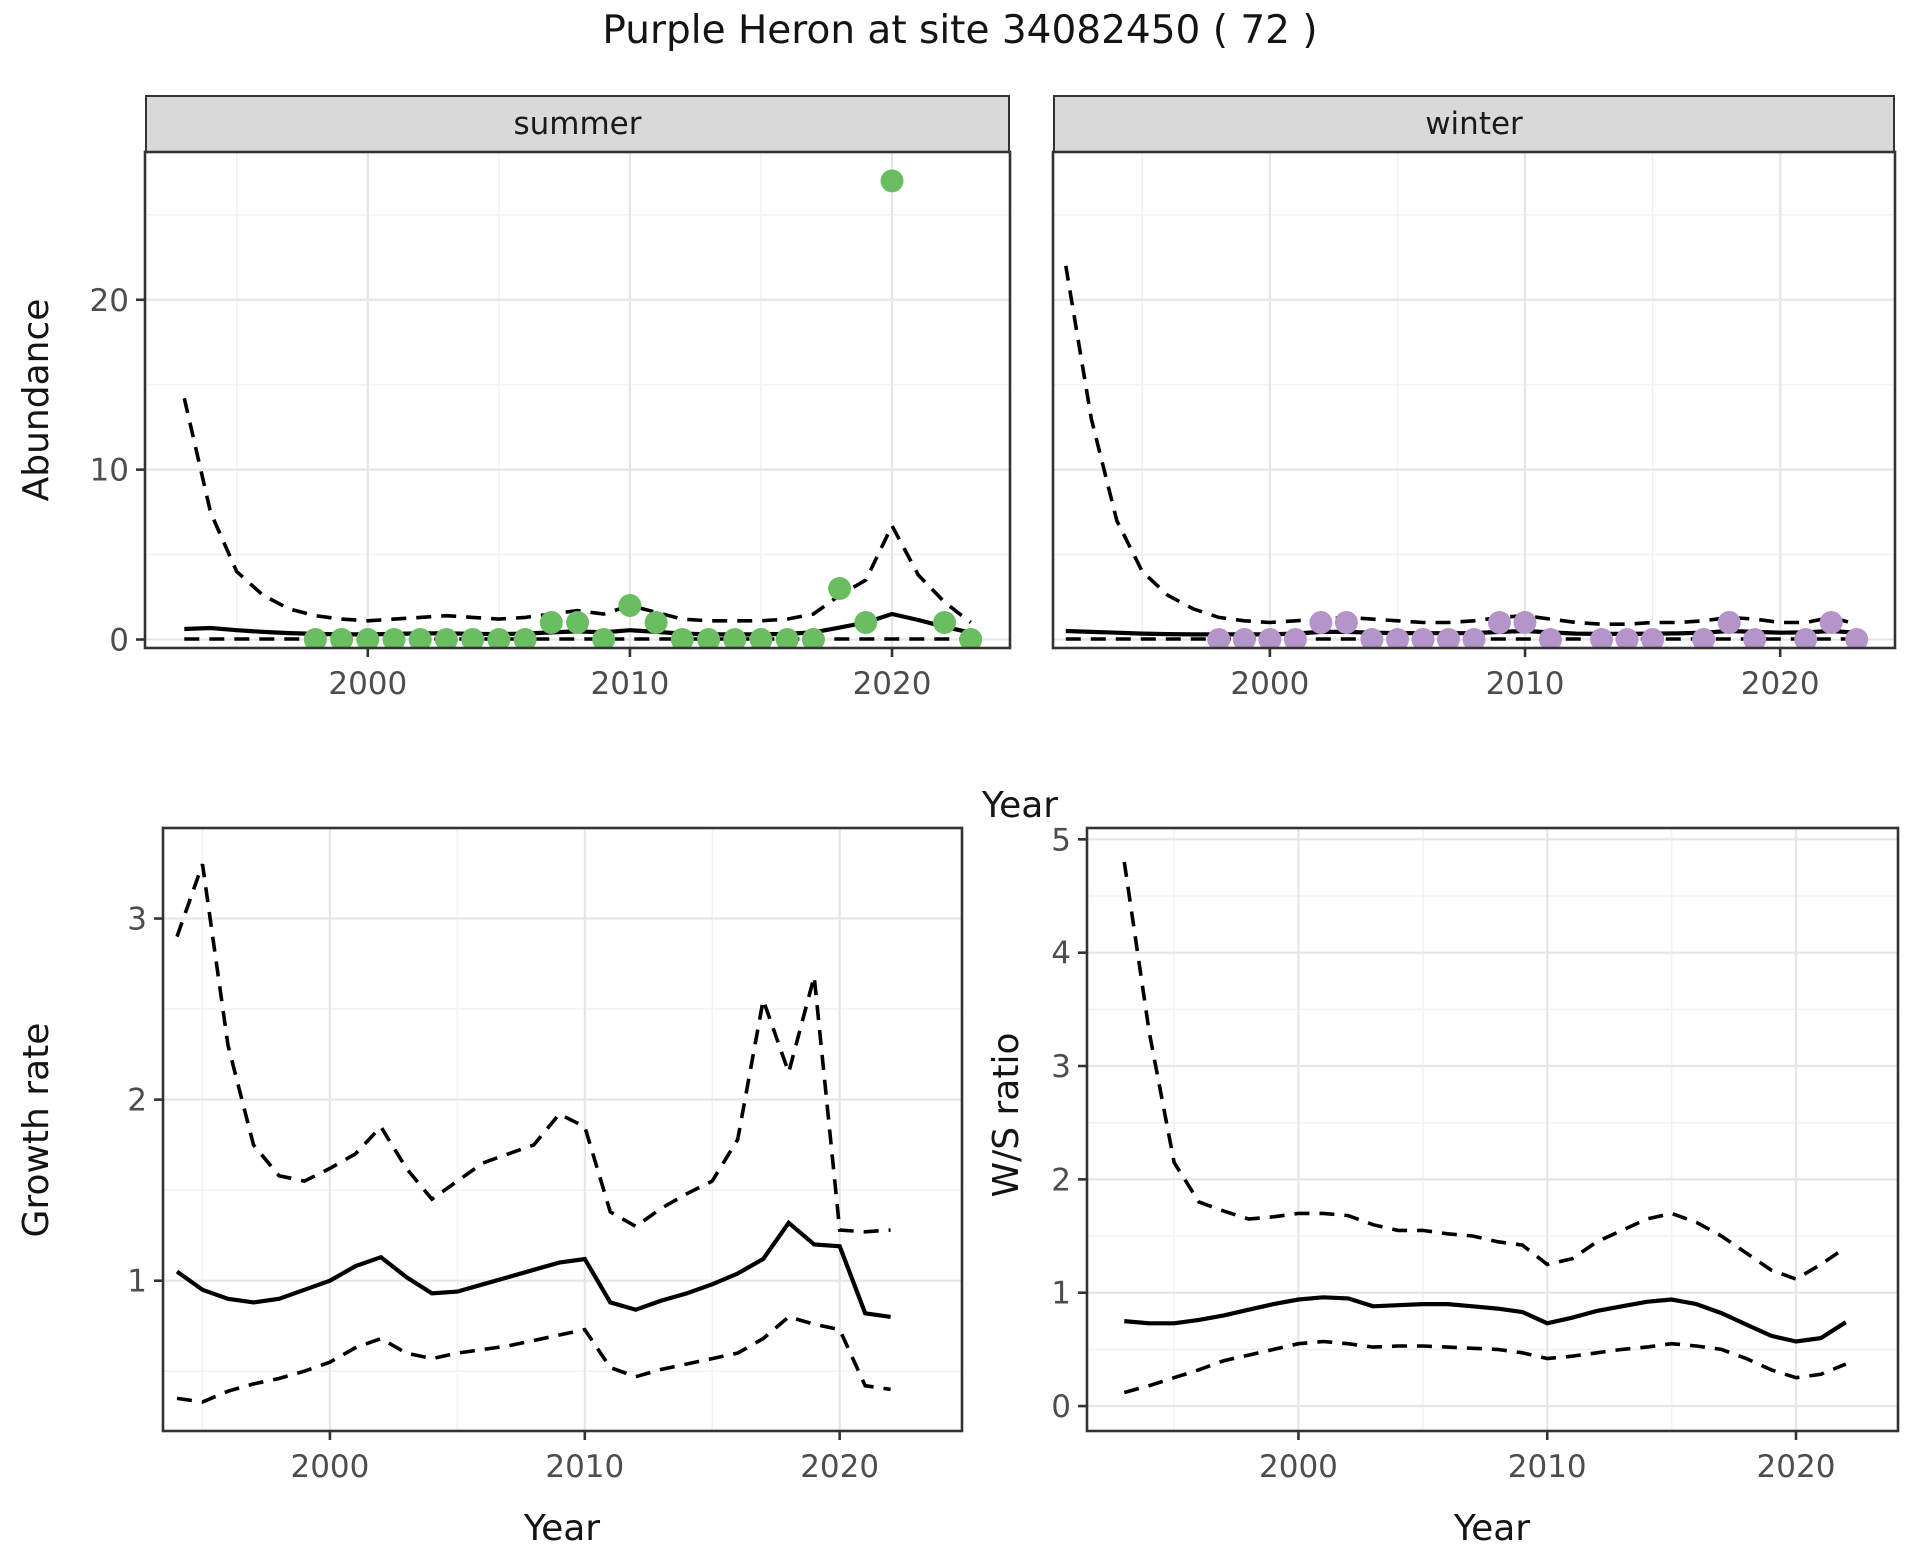  Describe the element at coordinates (1492, 1528) in the screenshot. I see `x-axis-title-year-ws: Year` at that location.